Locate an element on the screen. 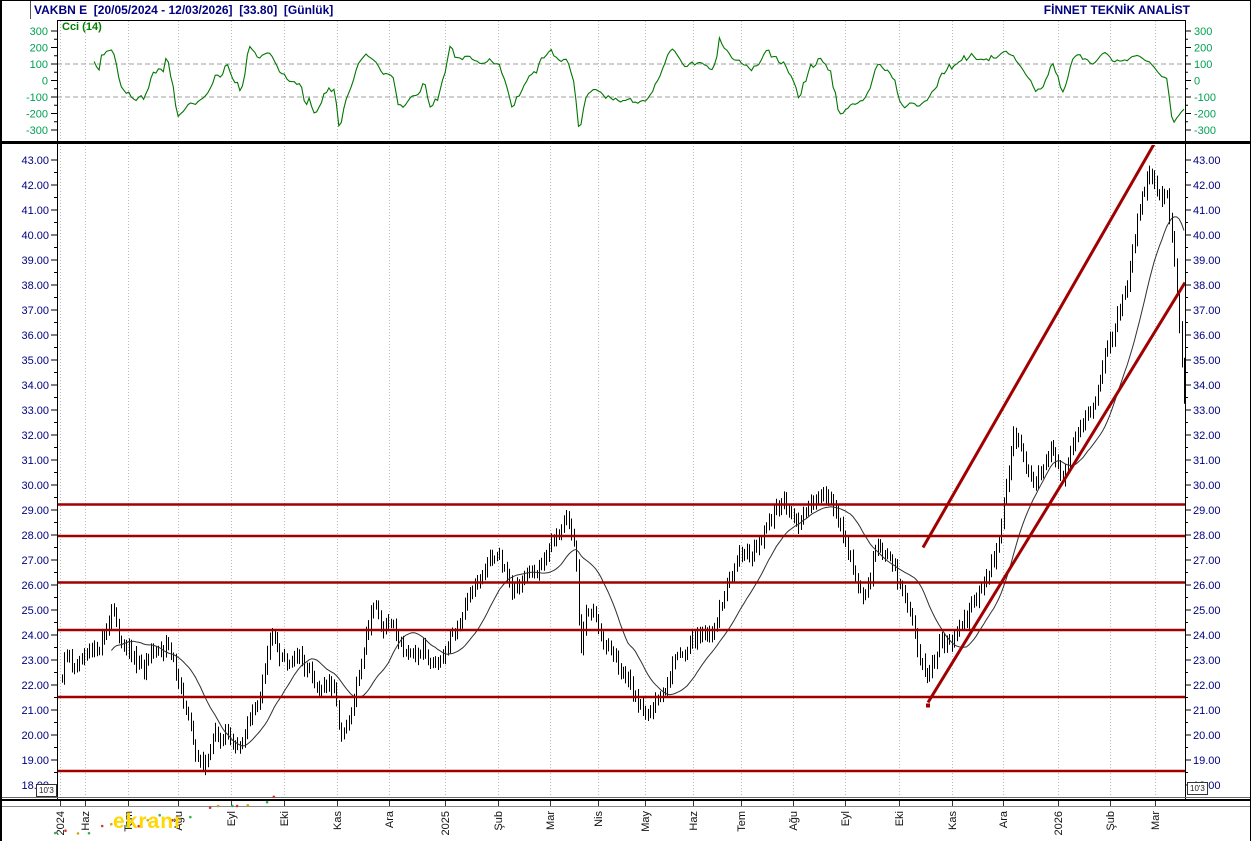  svg-text: 300 is located at coordinates (39, 32).